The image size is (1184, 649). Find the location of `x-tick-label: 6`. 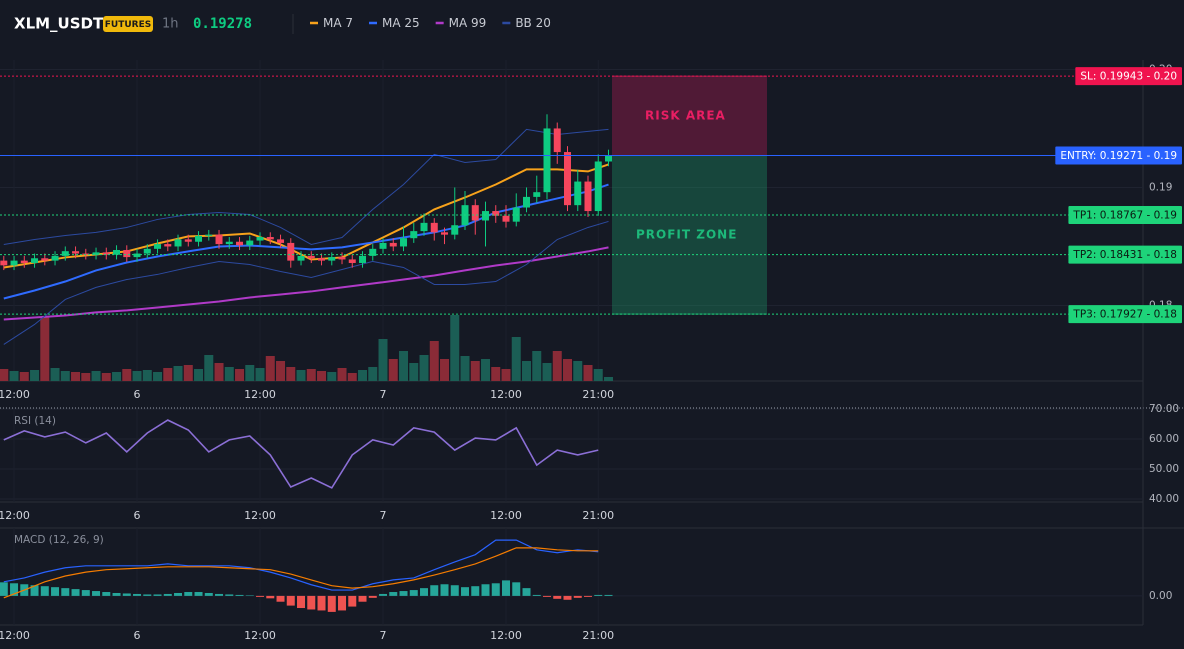

x-tick-label: 6 is located at coordinates (137, 635).